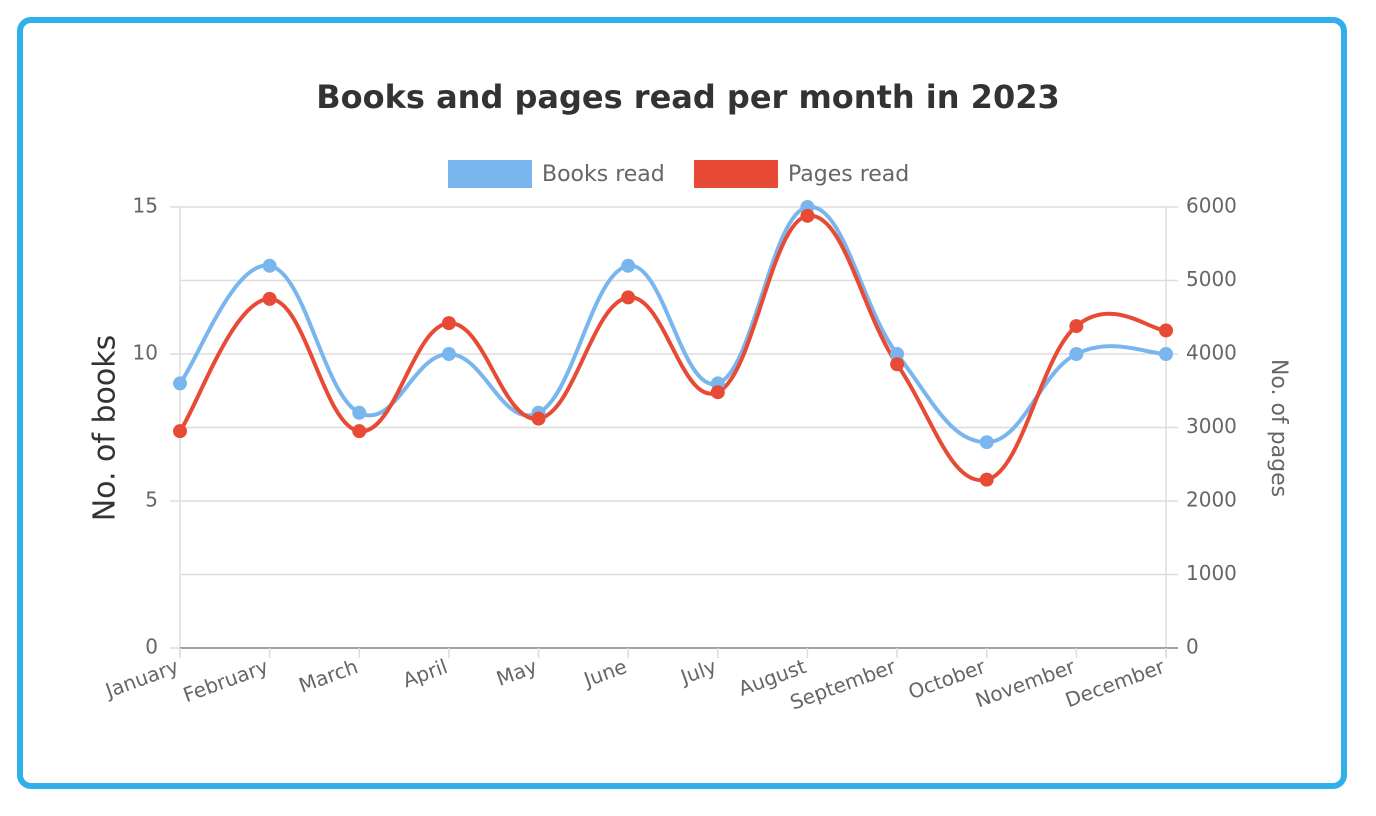  Describe the element at coordinates (1211, 206) in the screenshot. I see `y-right-tick-label: 6000` at that location.